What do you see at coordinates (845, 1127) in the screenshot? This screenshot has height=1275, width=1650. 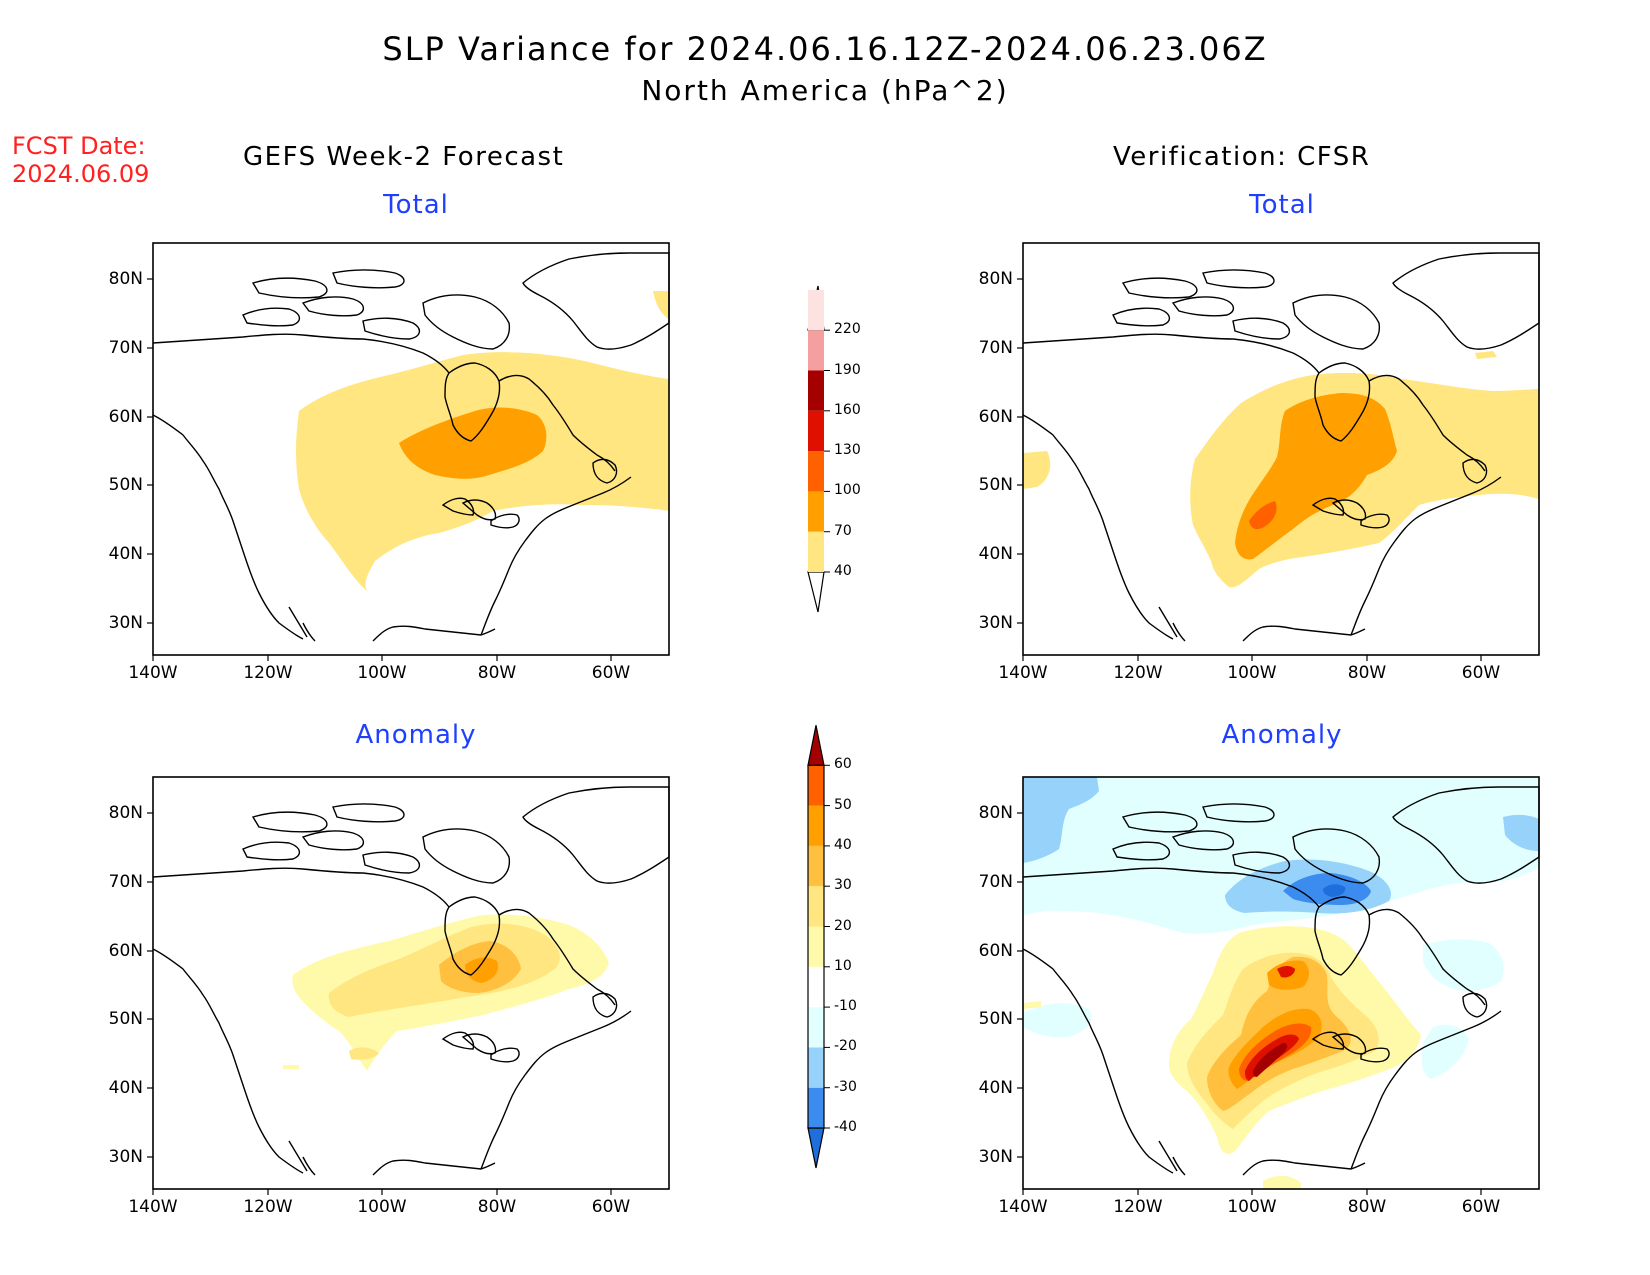 I see `colorbar-anomaly-label: -40` at bounding box center [845, 1127].